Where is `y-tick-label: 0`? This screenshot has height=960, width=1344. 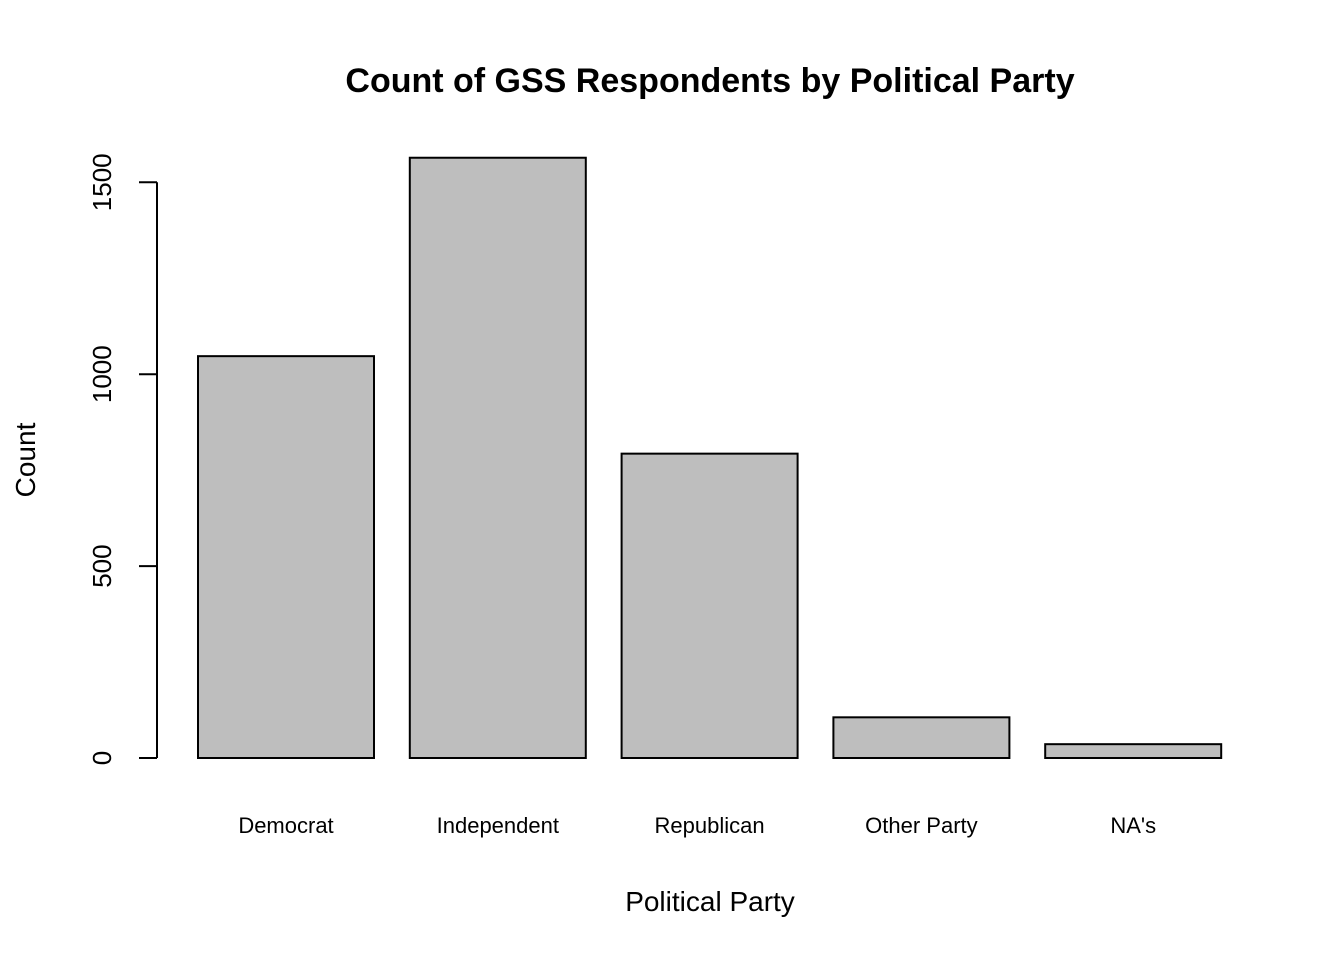
y-tick-label: 0 is located at coordinates (102, 758).